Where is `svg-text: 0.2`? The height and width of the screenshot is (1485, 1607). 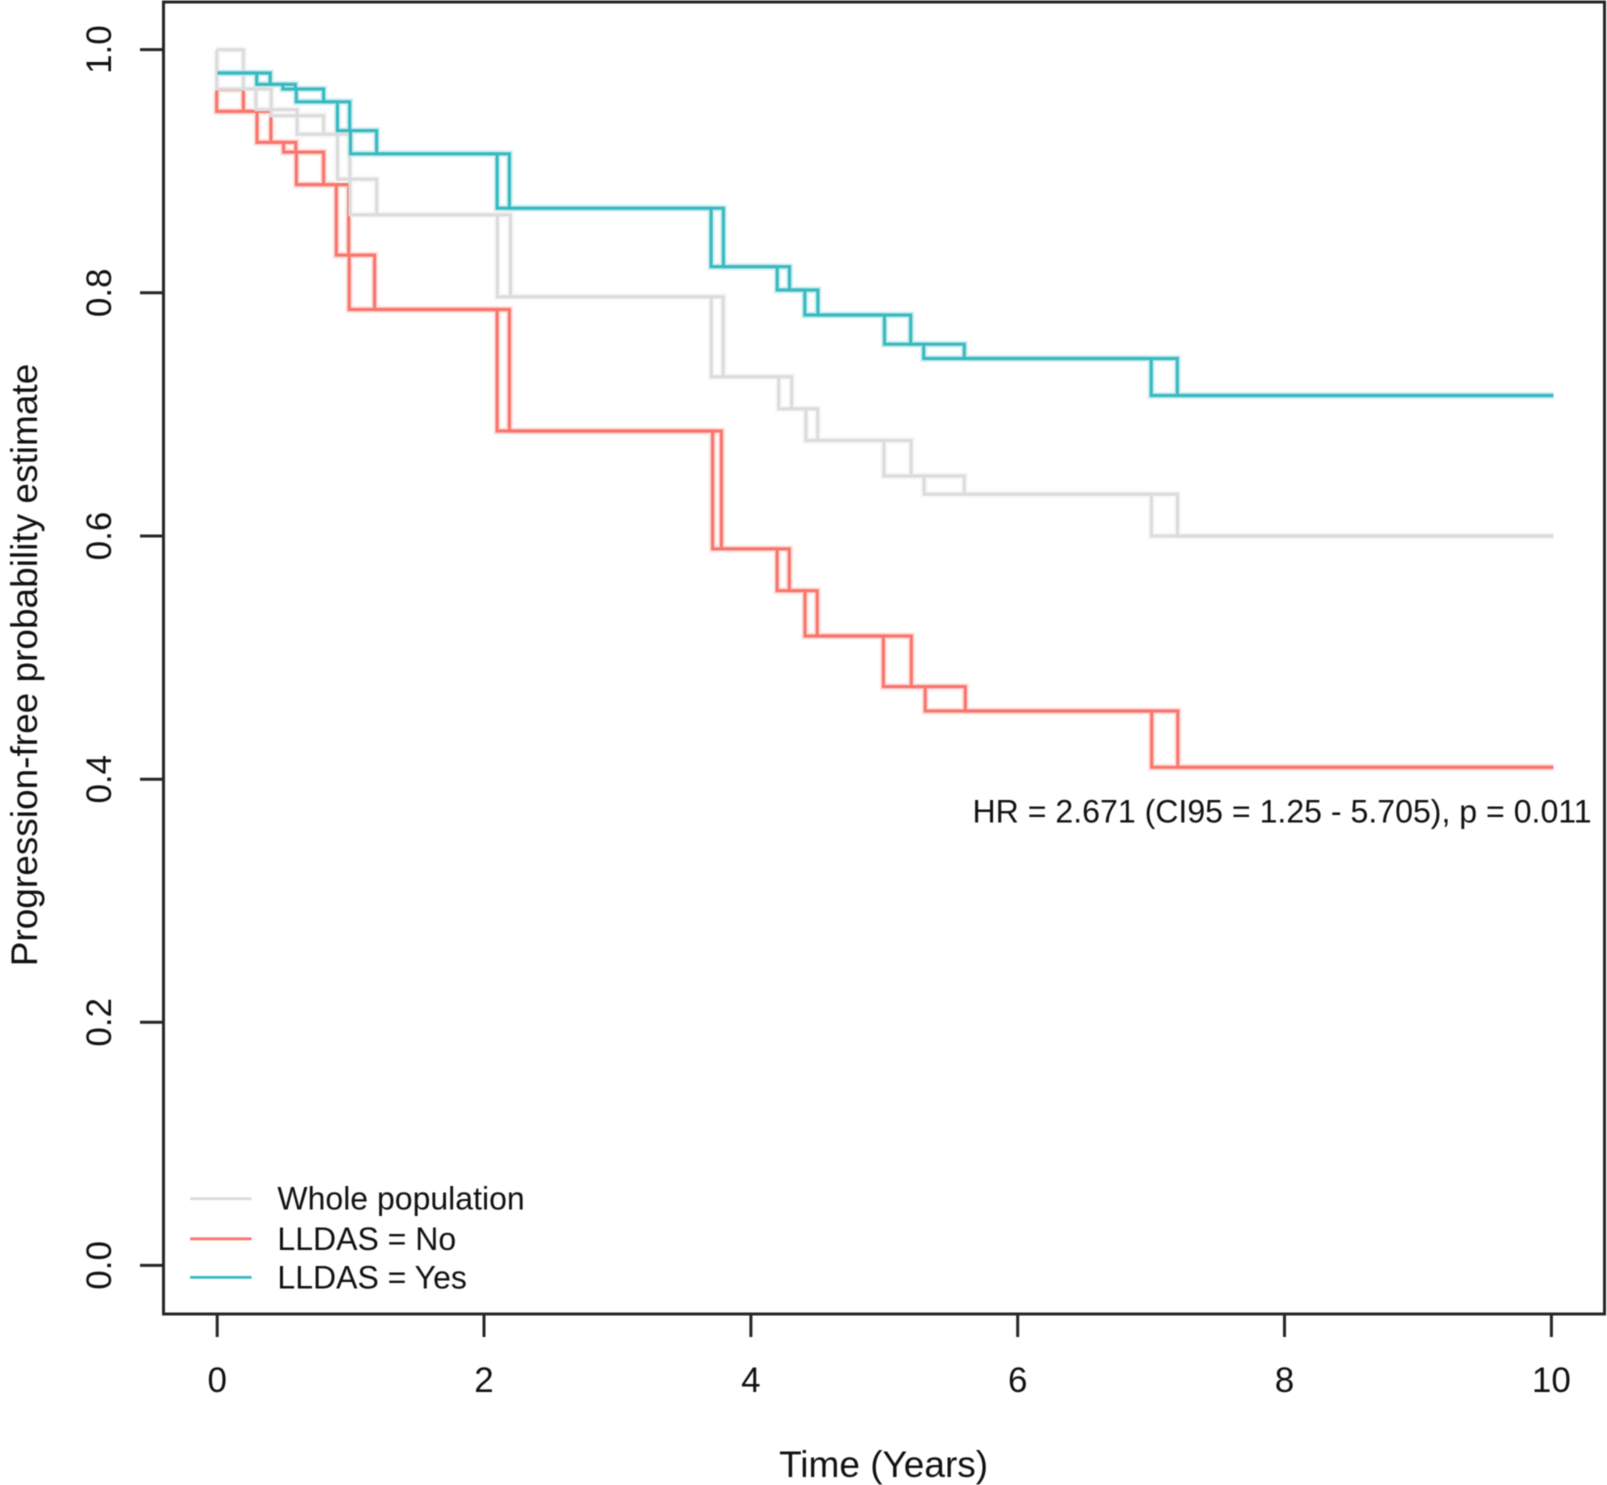 svg-text: 0.2 is located at coordinates (99, 1022).